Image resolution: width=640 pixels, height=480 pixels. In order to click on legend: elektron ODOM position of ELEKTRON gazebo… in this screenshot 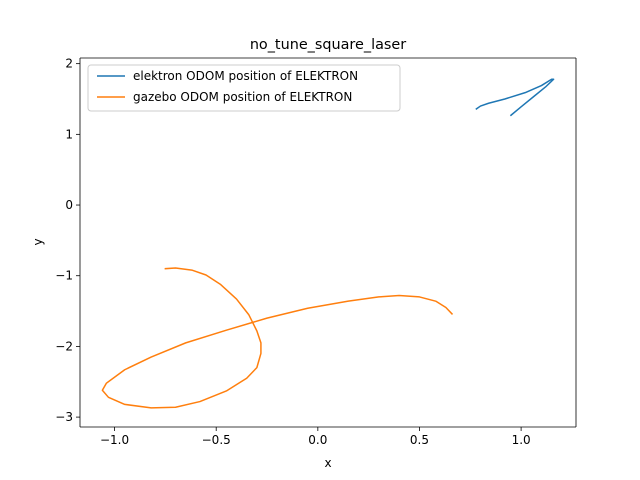, I will do `click(244, 88)`.